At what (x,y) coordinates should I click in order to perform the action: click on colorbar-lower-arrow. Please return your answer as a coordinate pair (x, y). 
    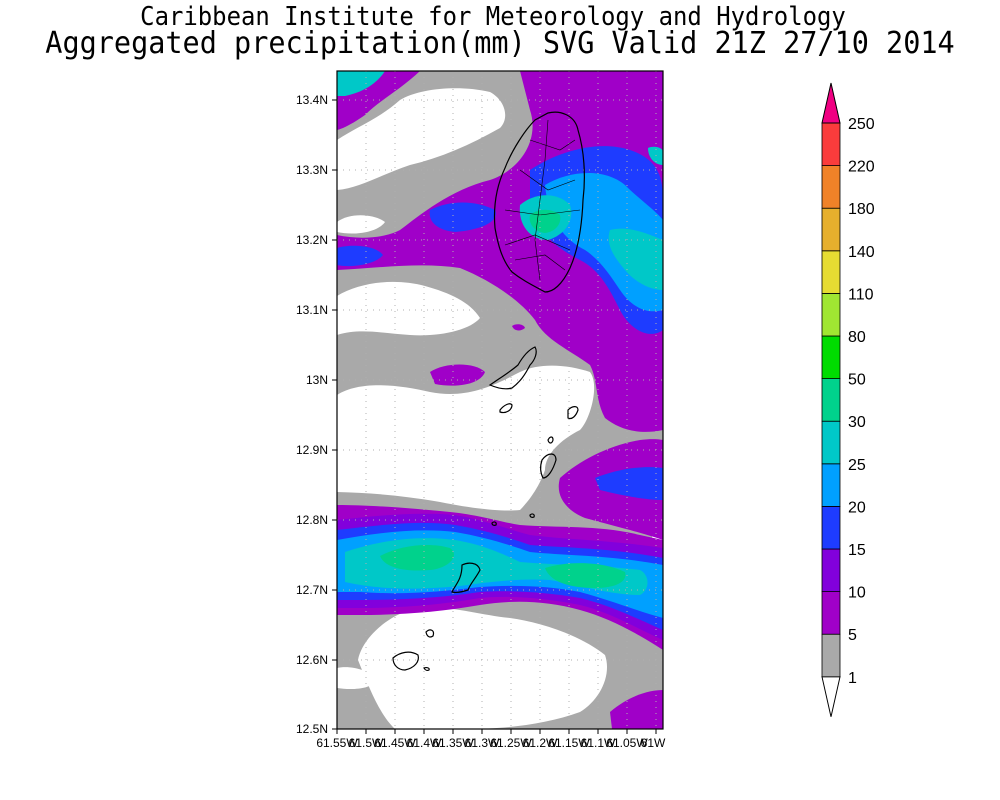
    Looking at the image, I should click on (831, 696).